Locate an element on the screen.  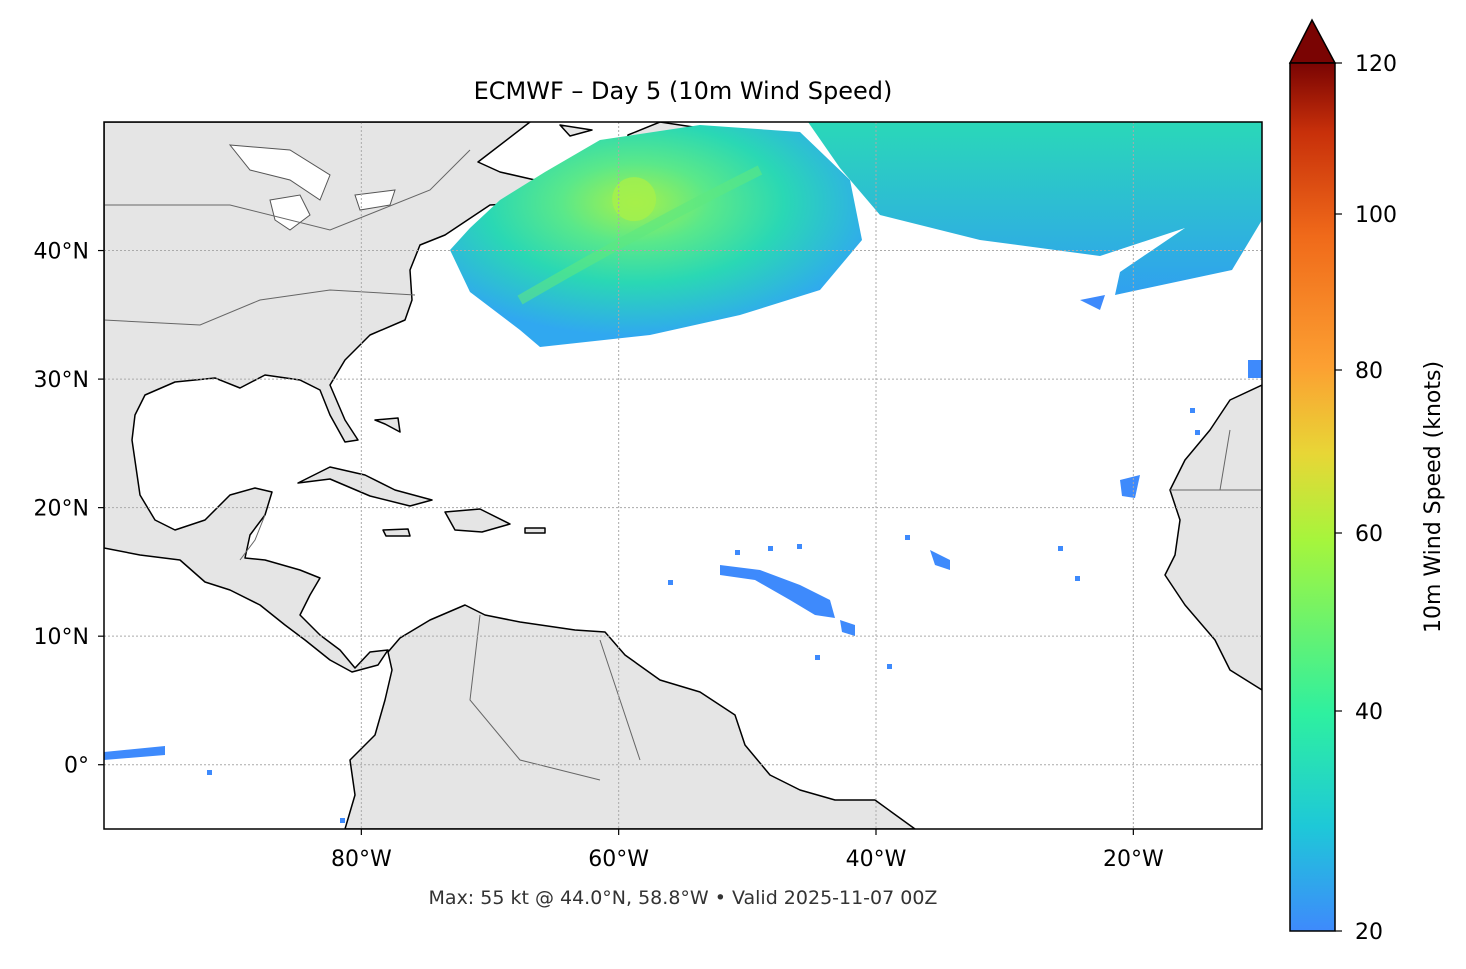
colorbar: 120 100 80 60 40 20 10m Wind Speed (knots) is located at coordinates (1367, 481).